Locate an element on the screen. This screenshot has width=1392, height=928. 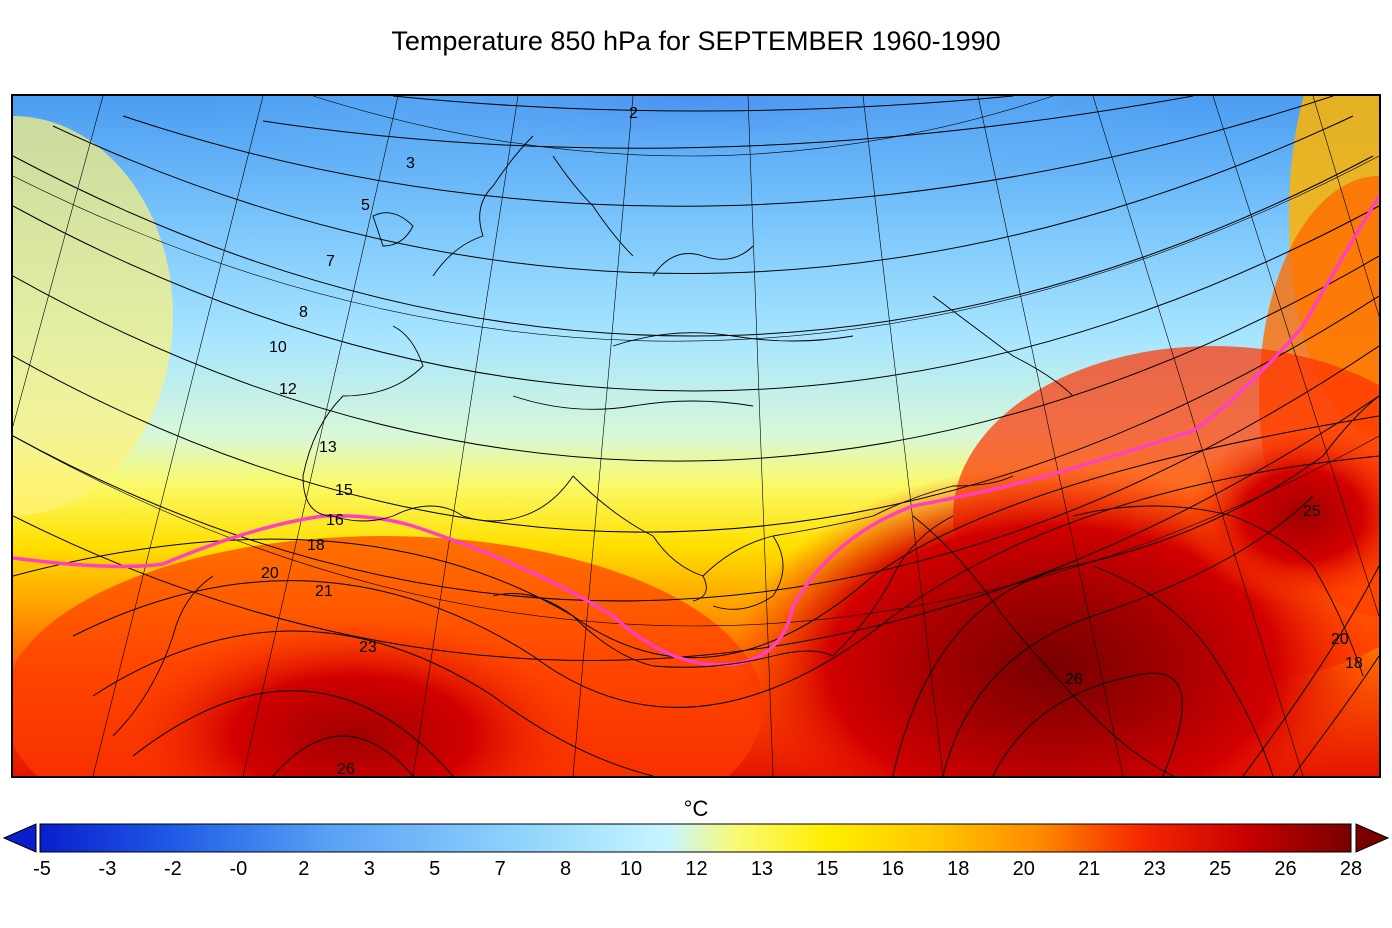
colorbar-max-extend is located at coordinates (1372, 838).